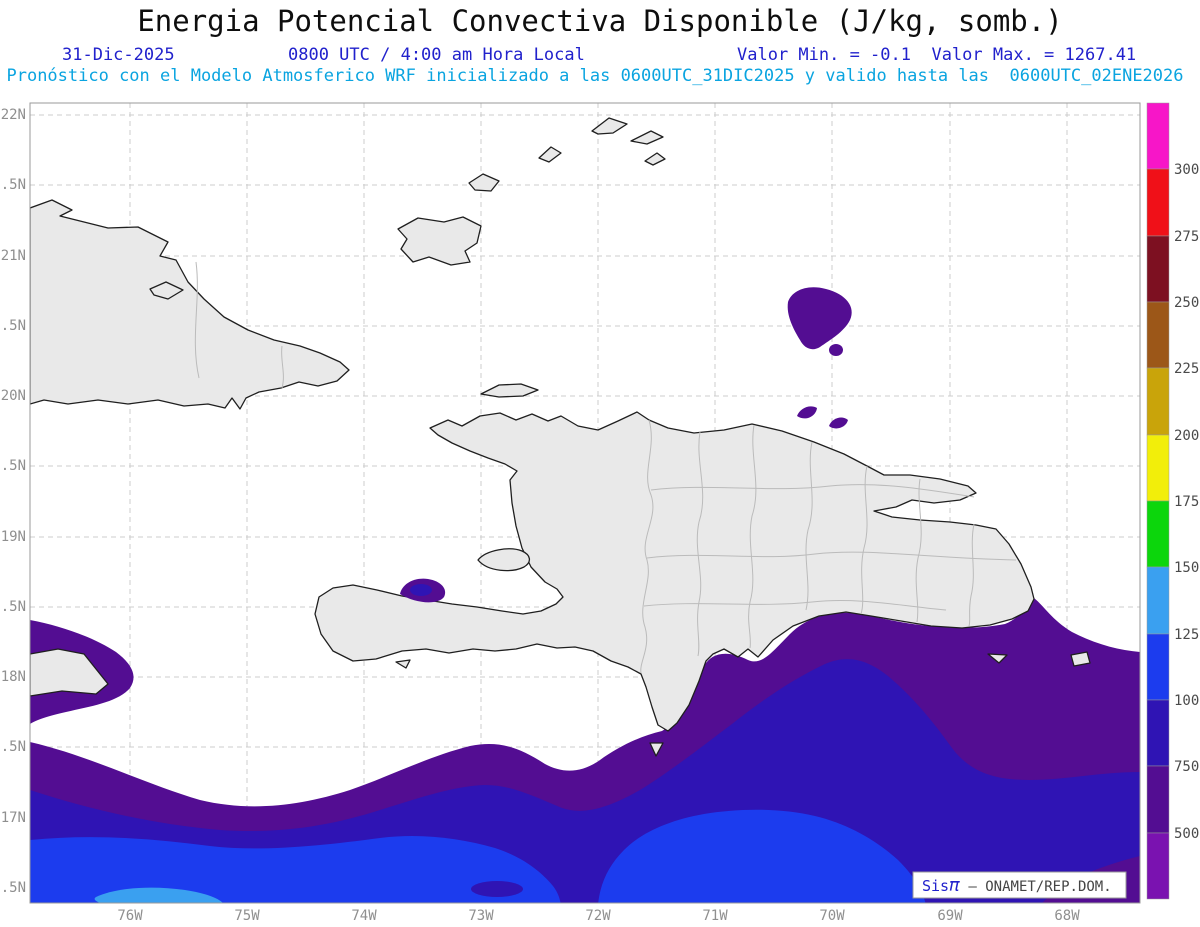 This screenshot has height=927, width=1200. Describe the element at coordinates (1187, 436) in the screenshot. I see `colorbar-tick-label: 2000` at that location.